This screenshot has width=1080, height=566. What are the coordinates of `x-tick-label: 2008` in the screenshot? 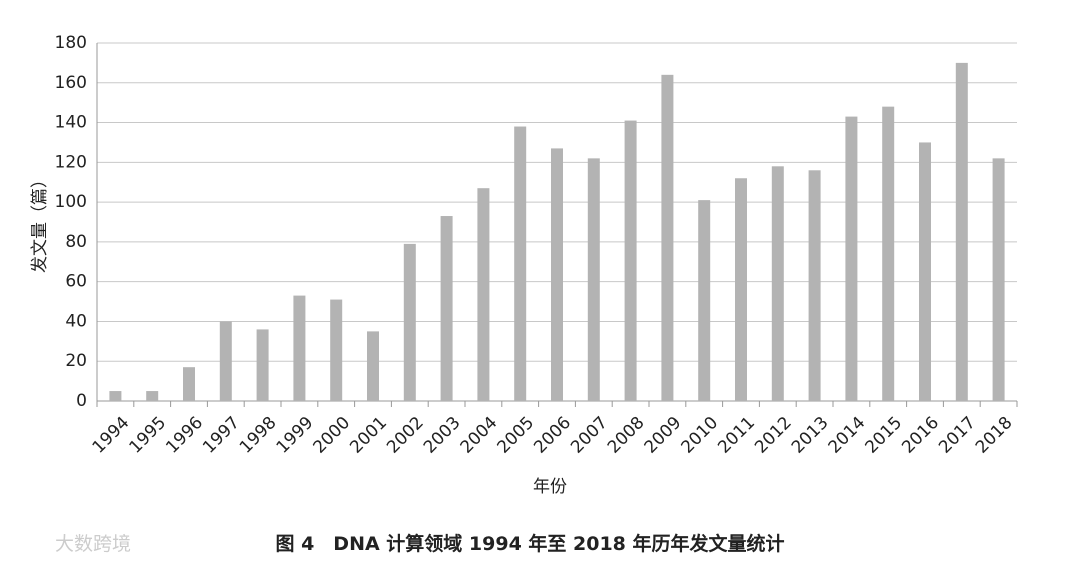 It's located at (626, 435).